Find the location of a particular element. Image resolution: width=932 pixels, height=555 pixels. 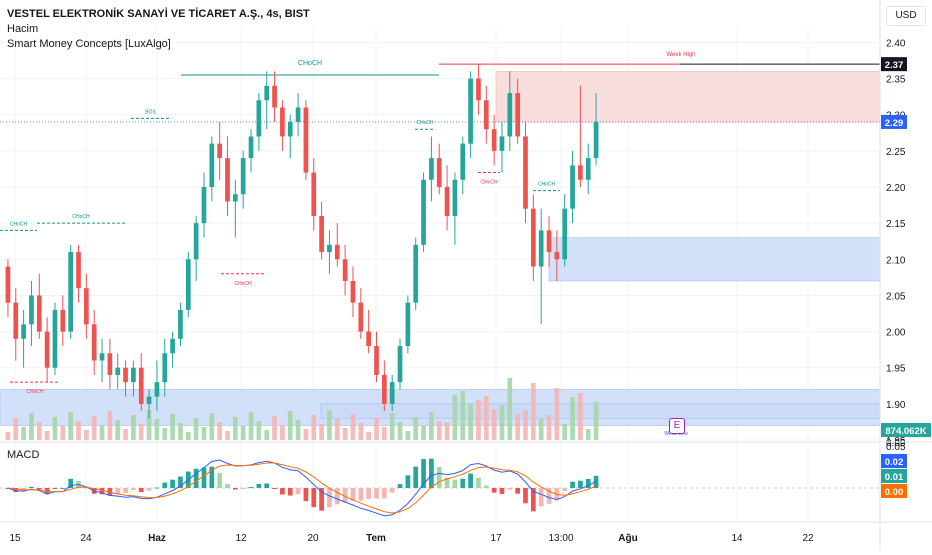

earnings-event-badge: E is located at coordinates (677, 426).